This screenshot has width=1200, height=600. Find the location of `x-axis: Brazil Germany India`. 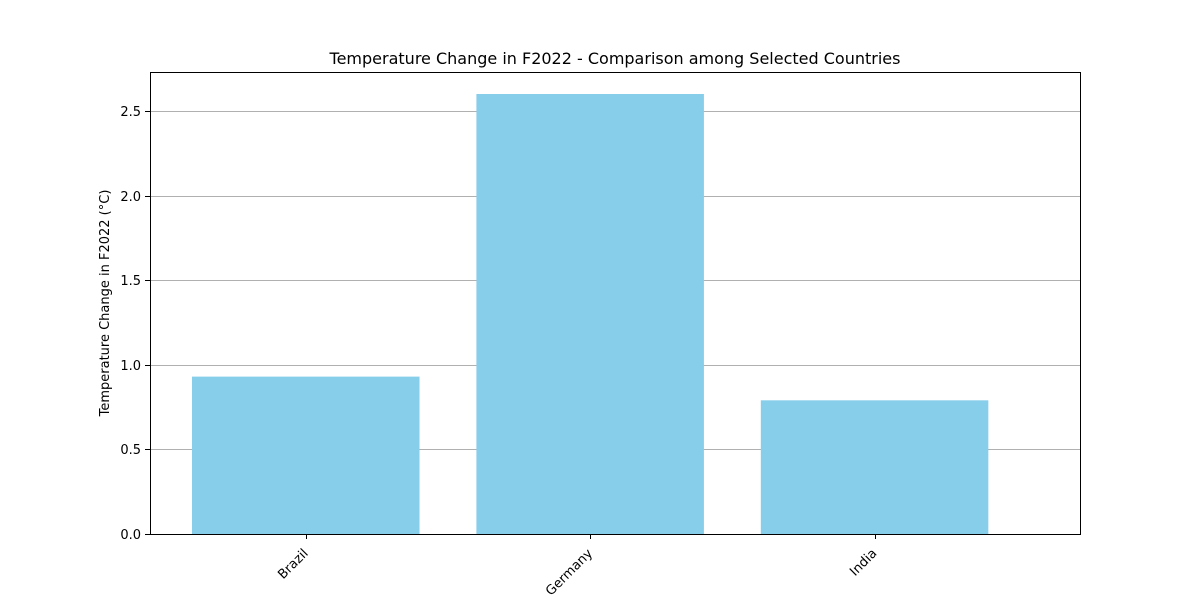

x-axis: Brazil Germany India is located at coordinates (577, 566).